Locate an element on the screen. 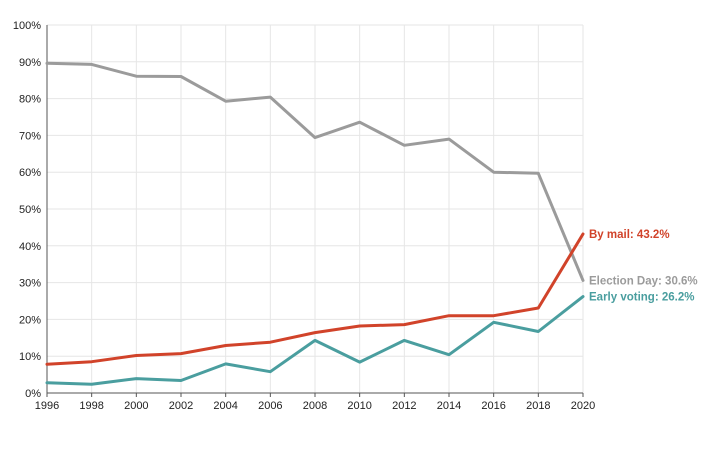 This screenshot has height=468, width=702. y-tick-label: 100% is located at coordinates (27, 26).